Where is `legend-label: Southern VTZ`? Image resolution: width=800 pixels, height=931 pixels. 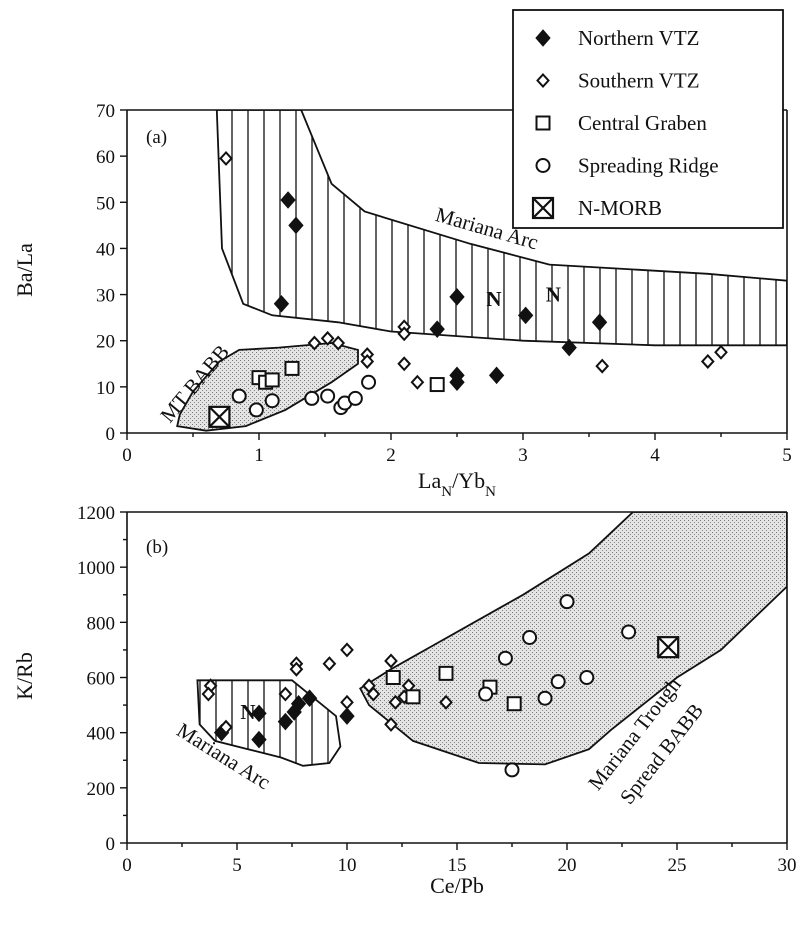 legend-label: Southern VTZ is located at coordinates (639, 81).